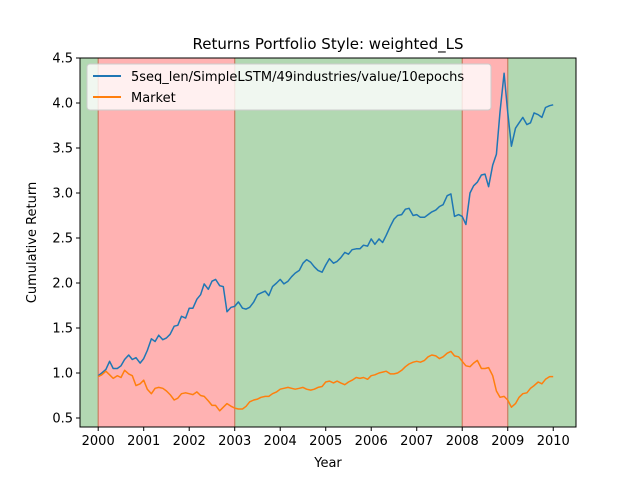  I want to click on legend-box, so click(289, 87).